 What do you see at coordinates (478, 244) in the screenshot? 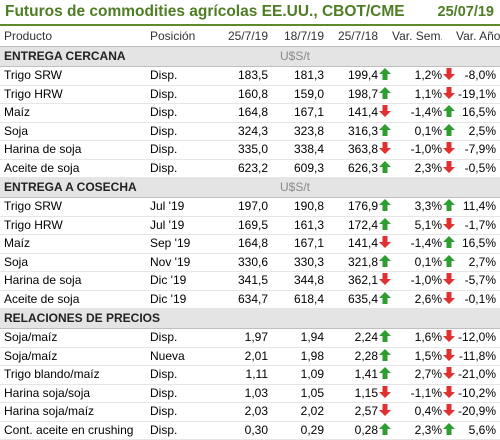
I see `year-change-cell: 16,5%` at bounding box center [478, 244].